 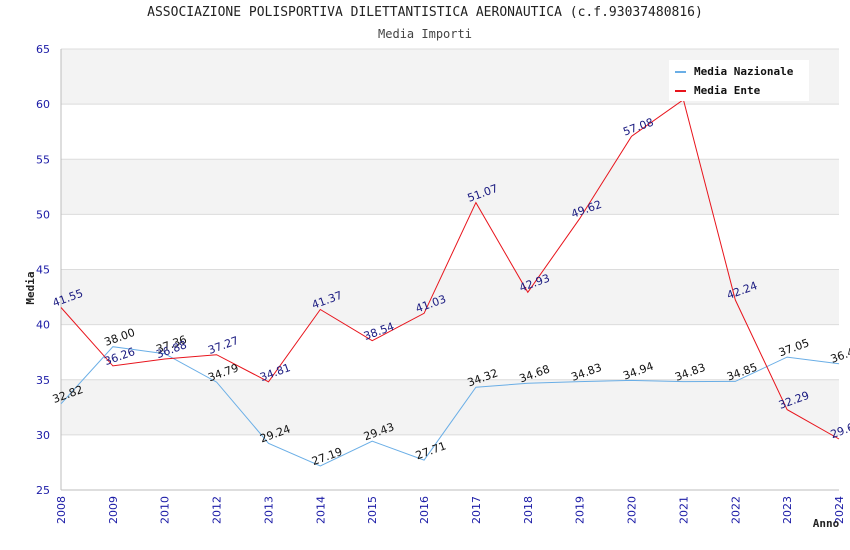 I want to click on x-tick-label: 2010, so click(x=165, y=510).